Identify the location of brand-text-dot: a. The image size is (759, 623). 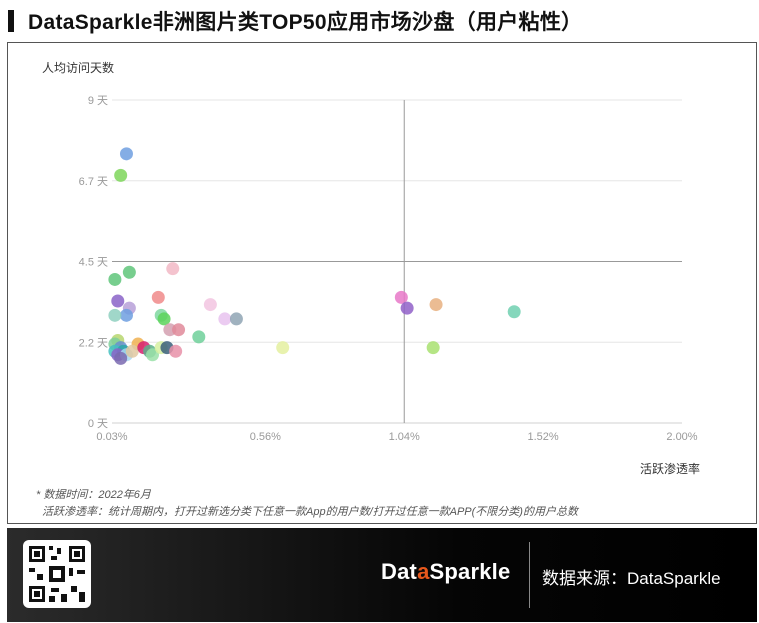
(423, 571).